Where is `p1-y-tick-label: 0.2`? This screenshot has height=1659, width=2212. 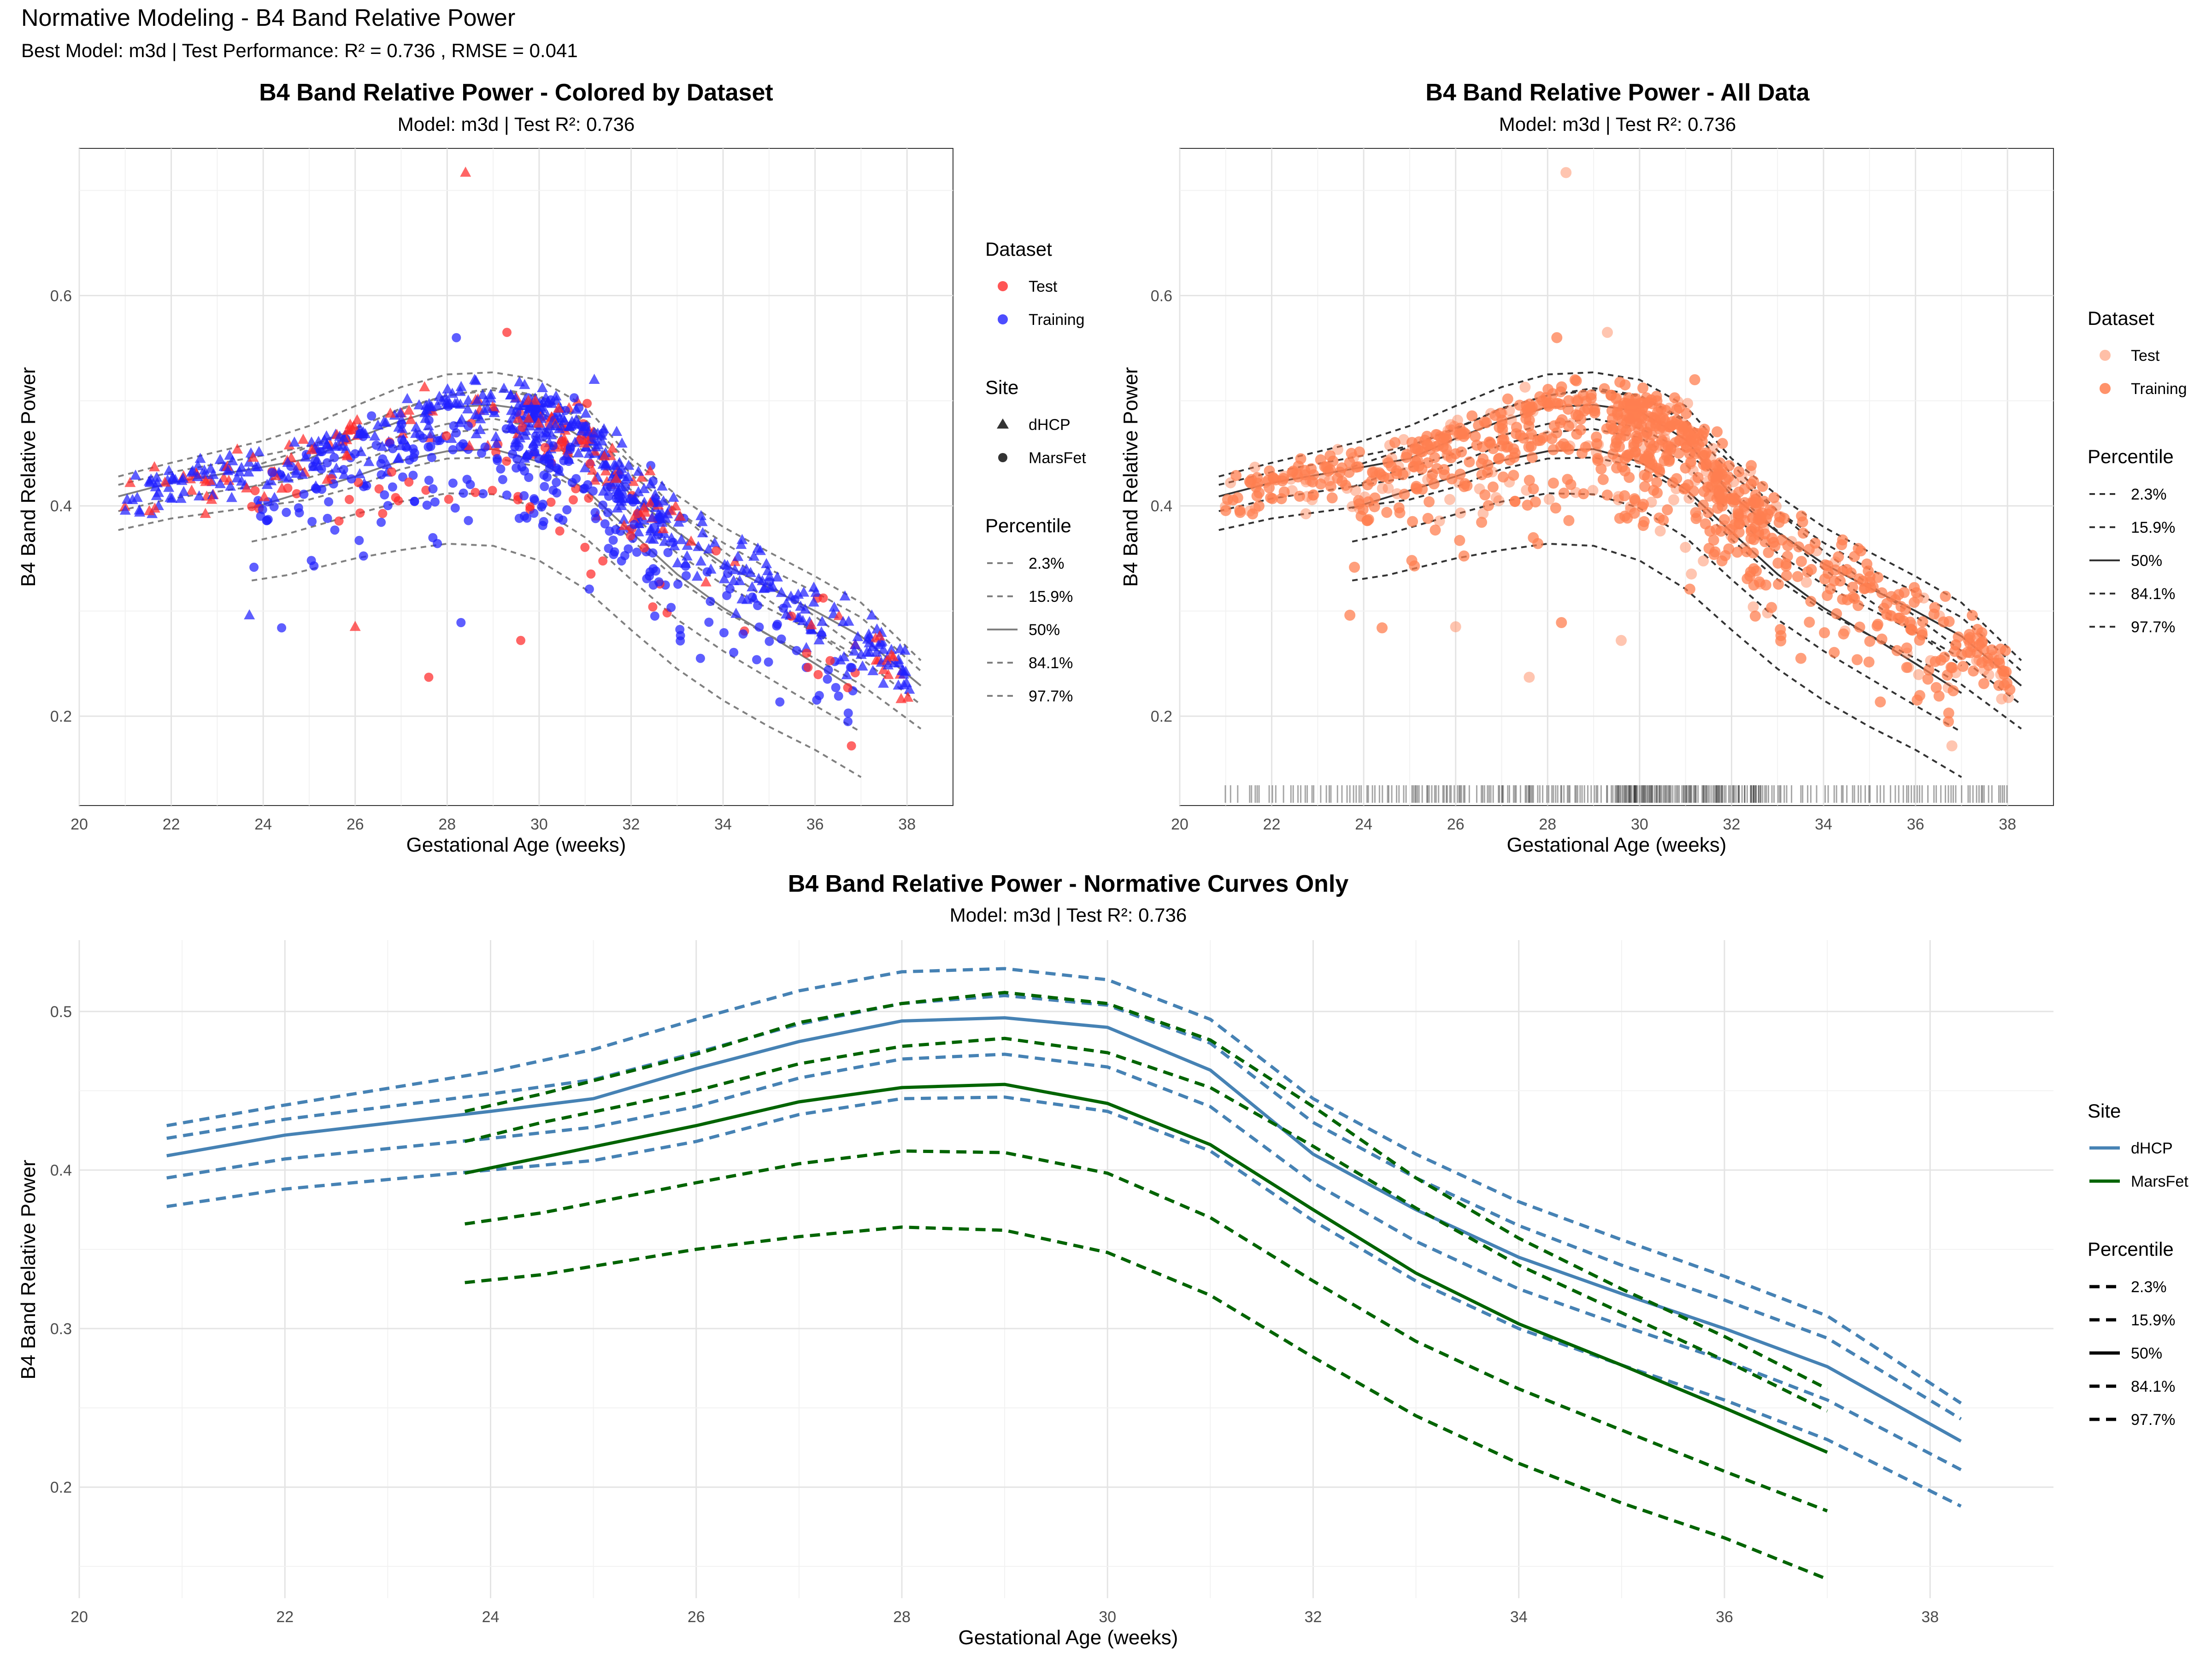
p1-y-tick-label: 0.2 is located at coordinates (61, 716).